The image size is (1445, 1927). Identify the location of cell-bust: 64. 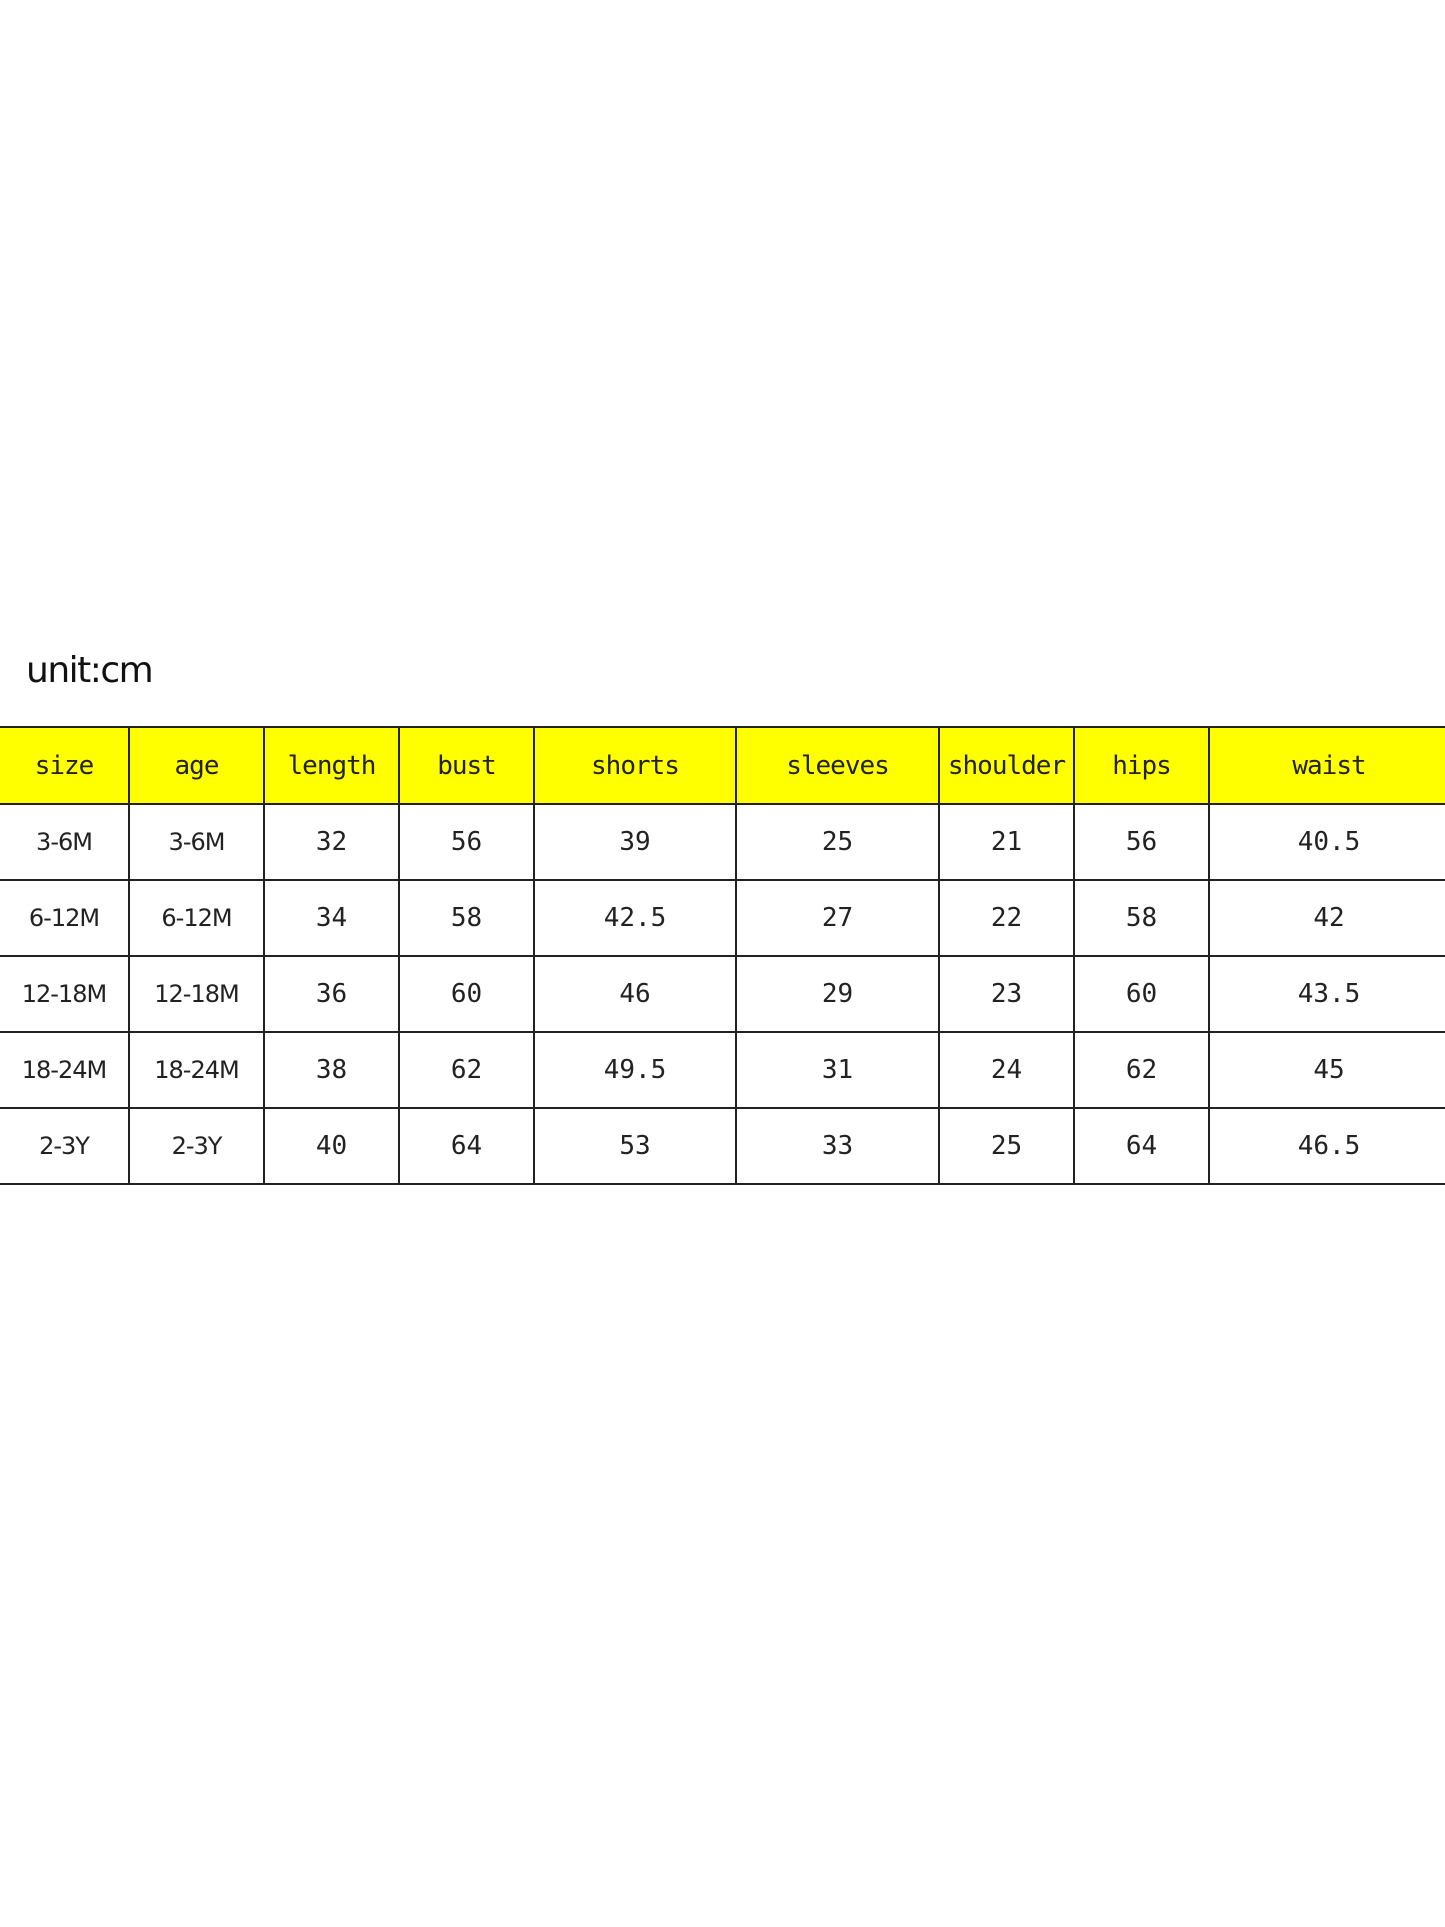
(466, 1146).